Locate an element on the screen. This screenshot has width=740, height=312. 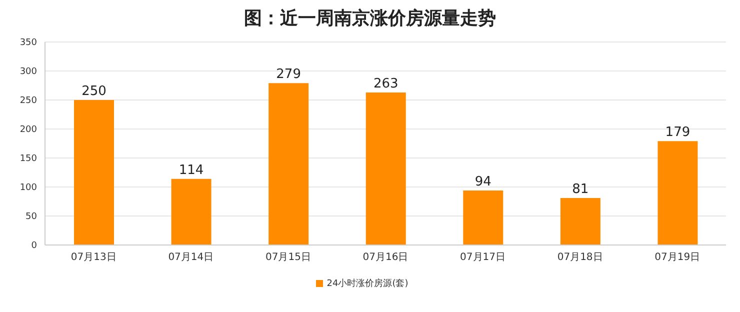
x-tick-label: 07月13日 is located at coordinates (93, 258).